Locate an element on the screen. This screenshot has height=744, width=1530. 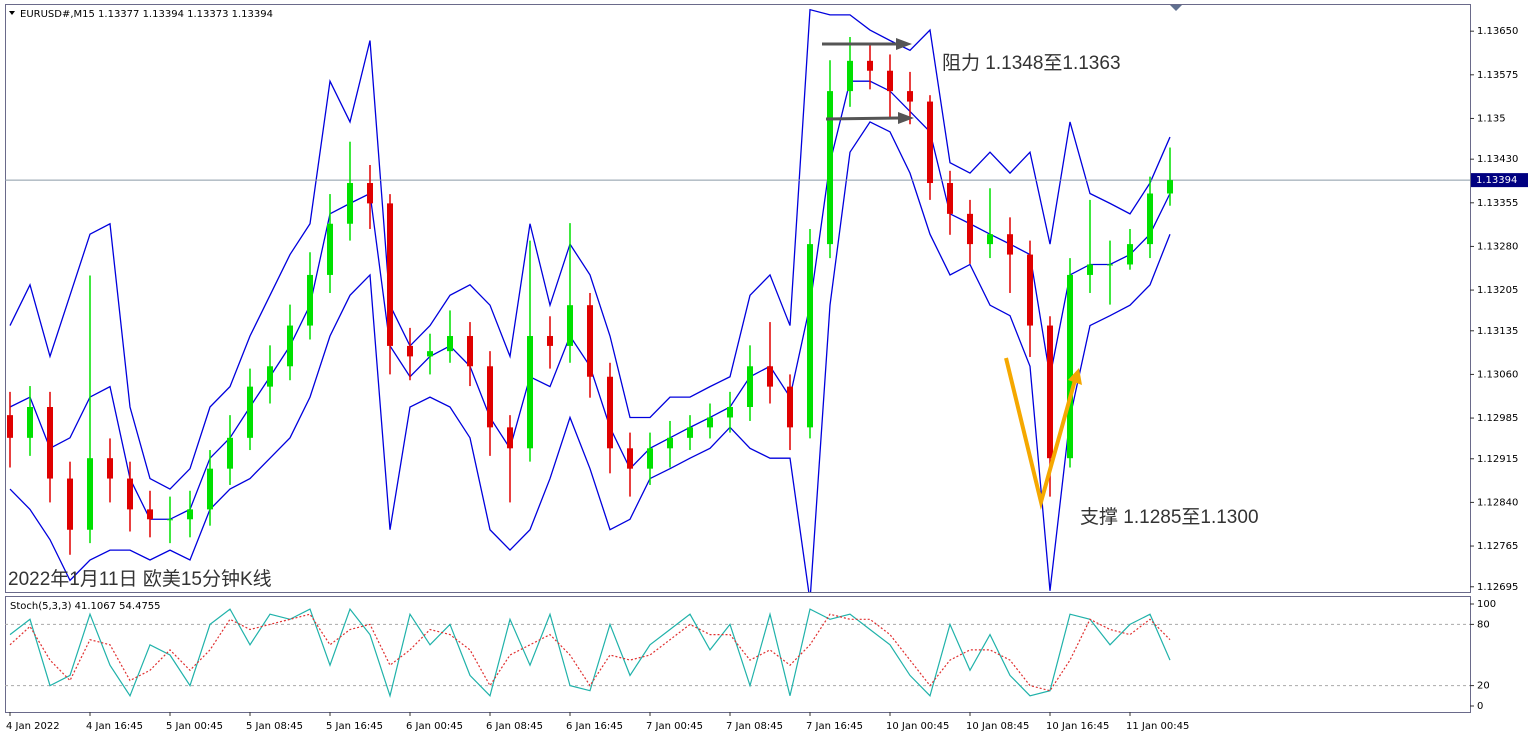
price-tag is located at coordinates (1499, 180).